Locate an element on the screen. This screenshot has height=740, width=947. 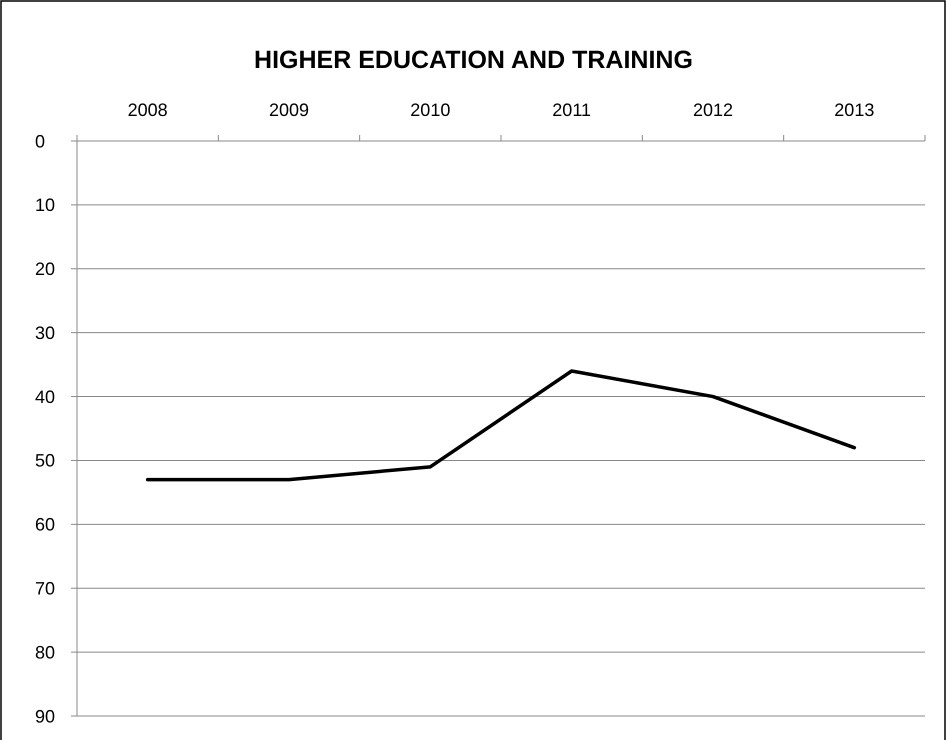
y-tick-label: 40 is located at coordinates (45, 396).